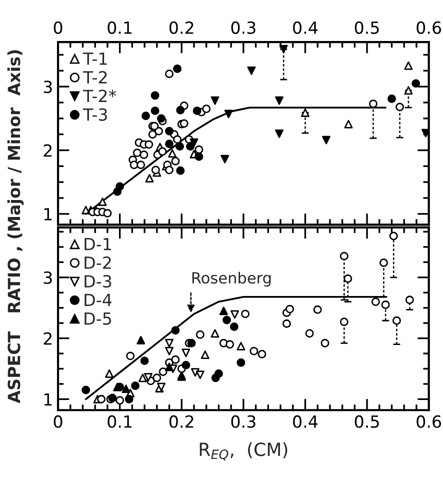 Image resolution: width=443 pixels, height=478 pixels. What do you see at coordinates (99, 96) in the screenshot?
I see `legend-label: T-2*` at bounding box center [99, 96].